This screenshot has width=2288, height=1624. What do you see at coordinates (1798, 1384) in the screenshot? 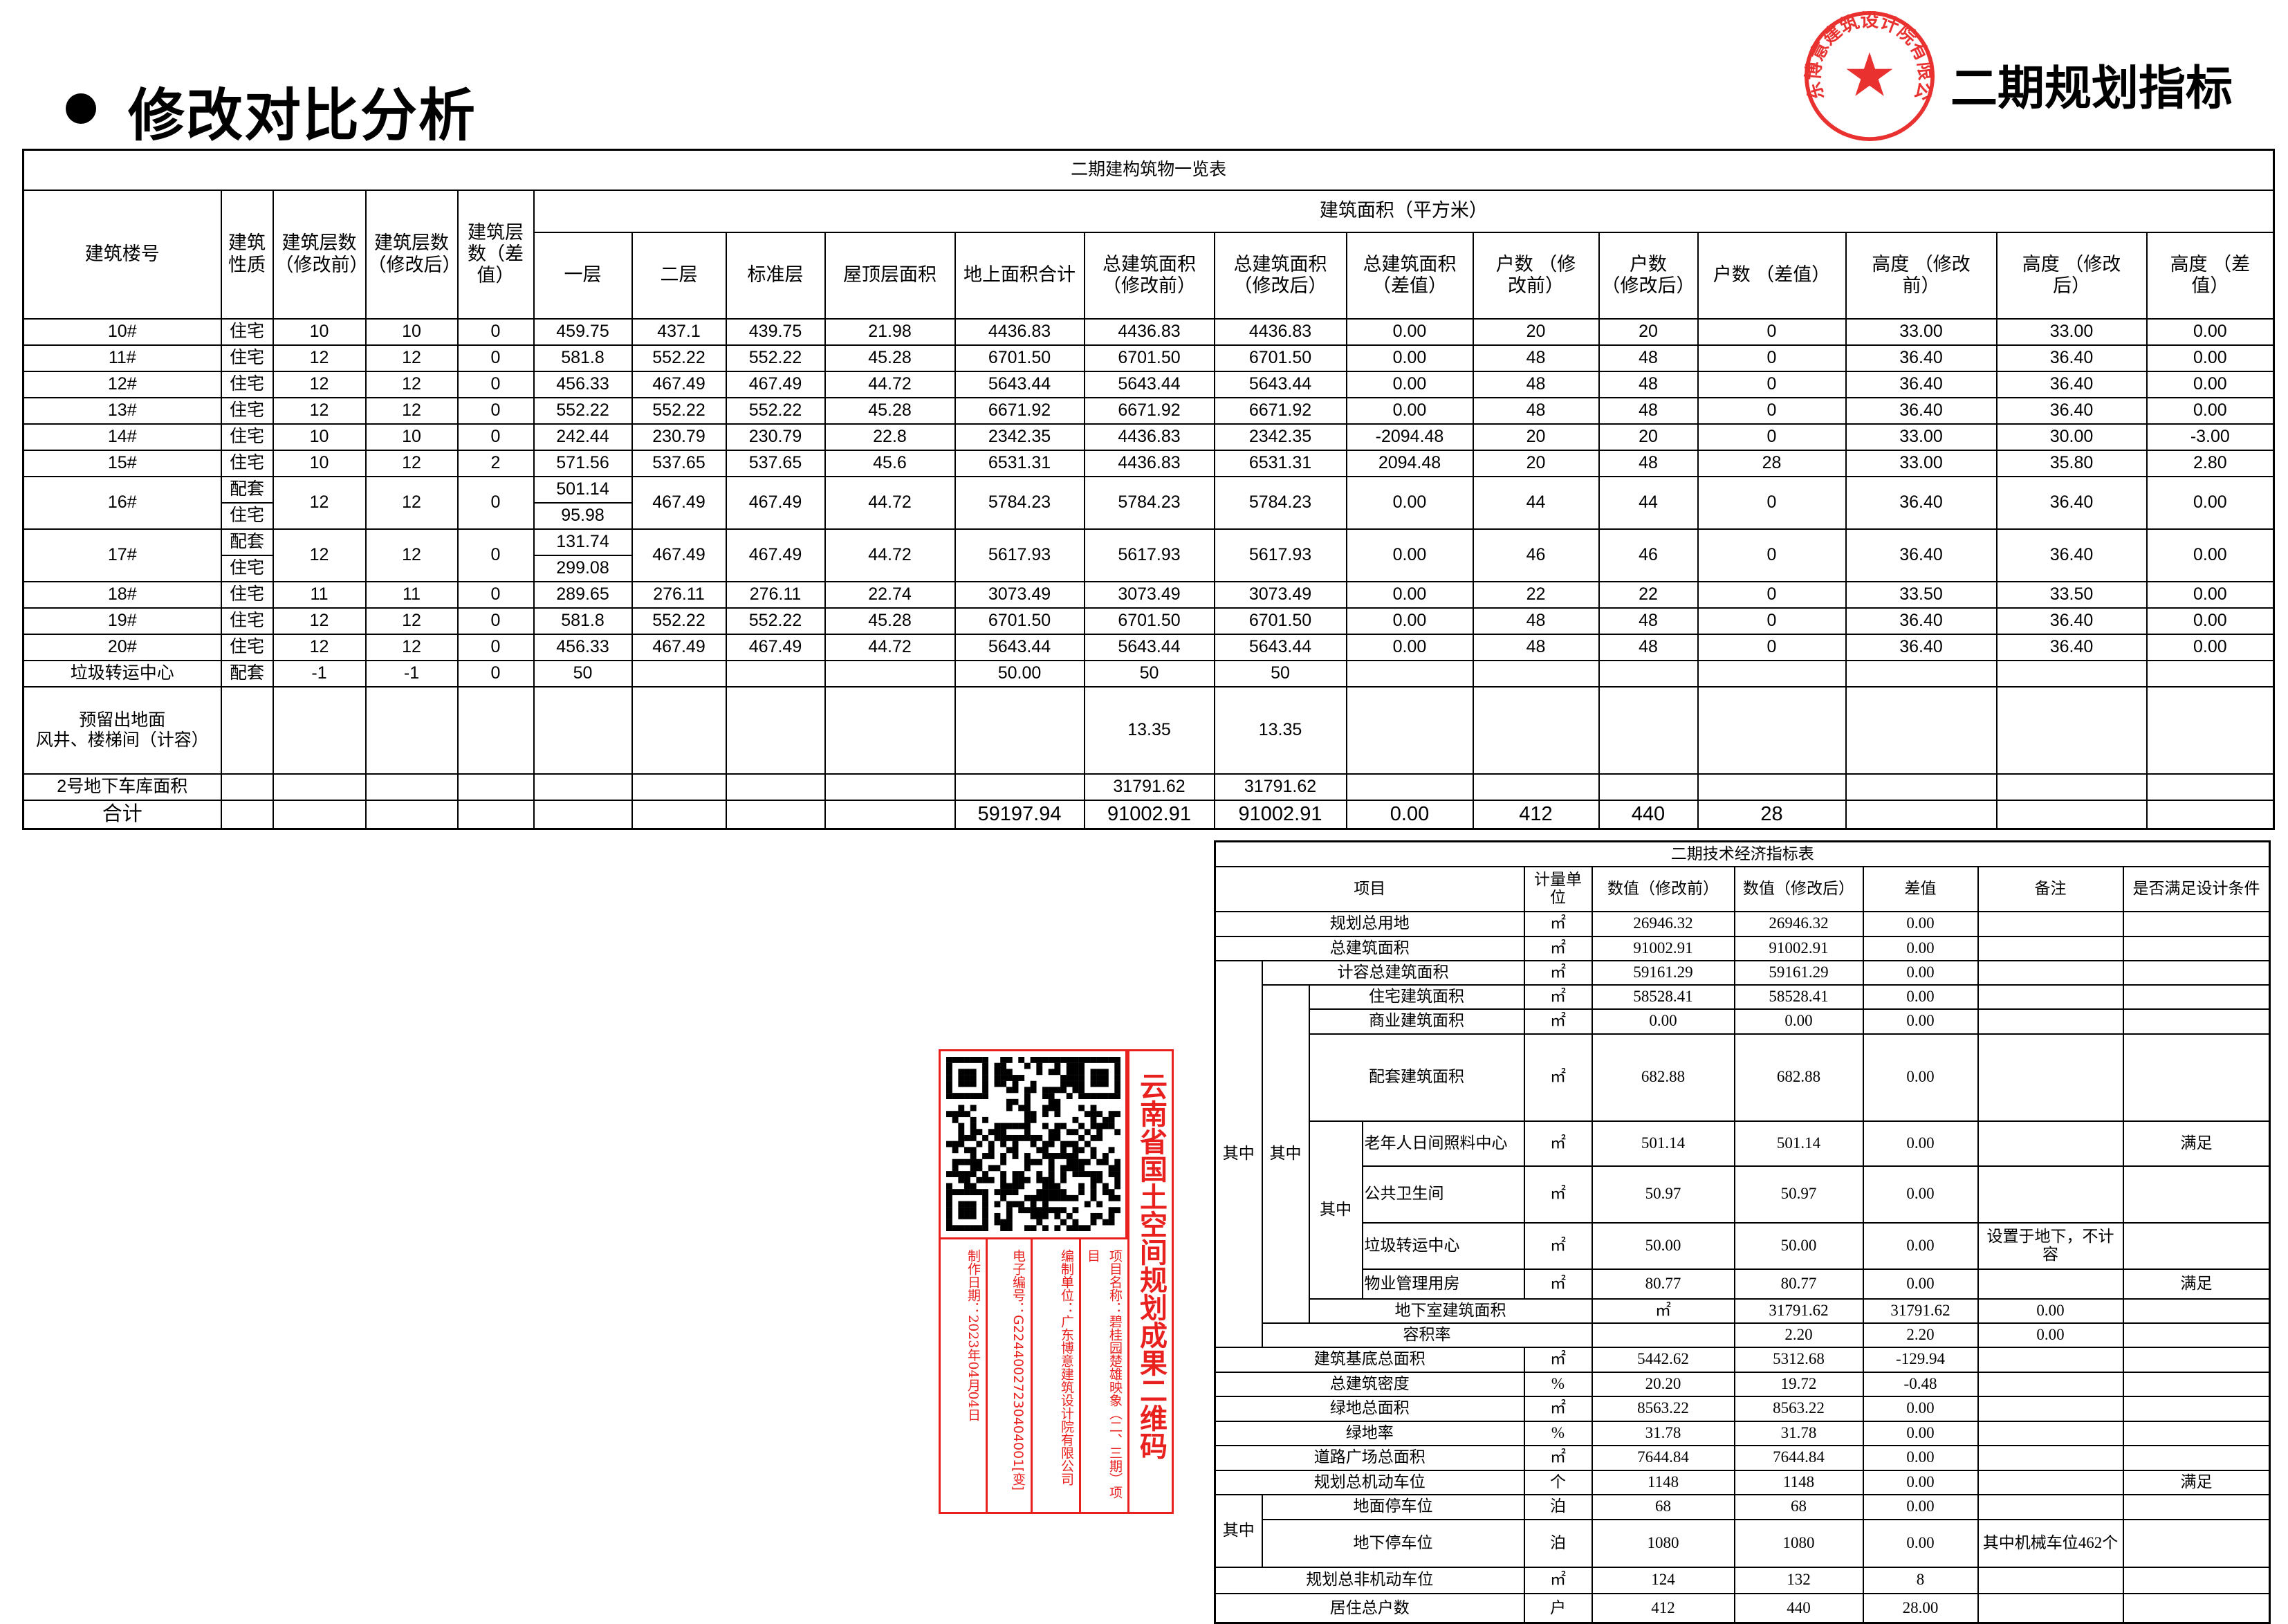
I see `table-cell: 19.72` at bounding box center [1798, 1384].